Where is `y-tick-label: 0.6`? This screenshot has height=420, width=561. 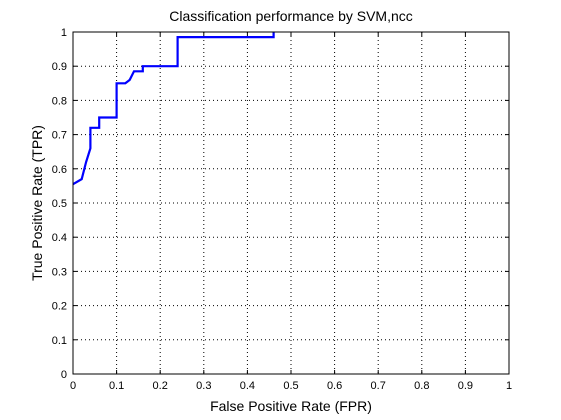
y-tick-label: 0.6 is located at coordinates (59, 170).